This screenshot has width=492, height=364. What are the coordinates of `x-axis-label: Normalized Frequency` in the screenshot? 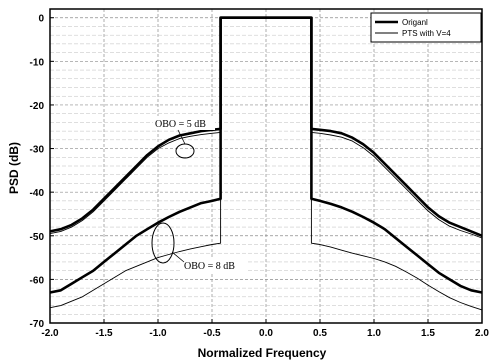 It's located at (262, 353).